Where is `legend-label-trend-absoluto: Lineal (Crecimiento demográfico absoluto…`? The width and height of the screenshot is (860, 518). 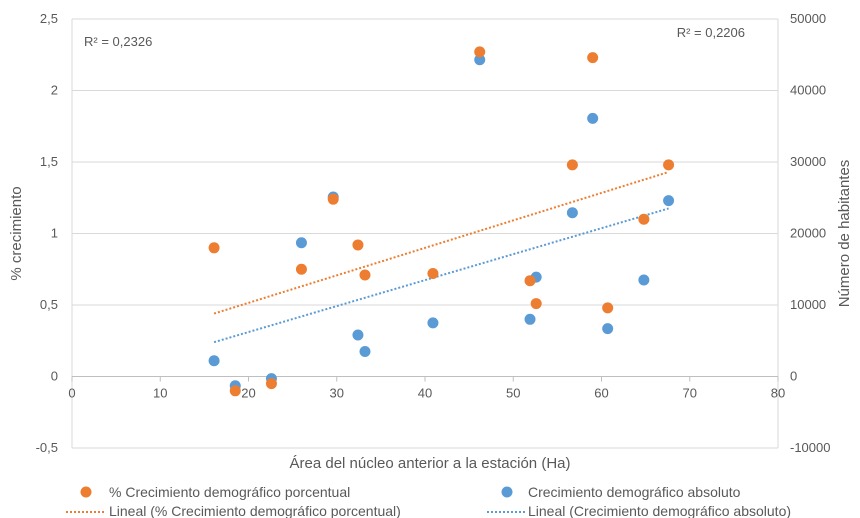
legend-label-trend-absoluto: Lineal (Crecimiento demográfico absoluto… is located at coordinates (659, 510).